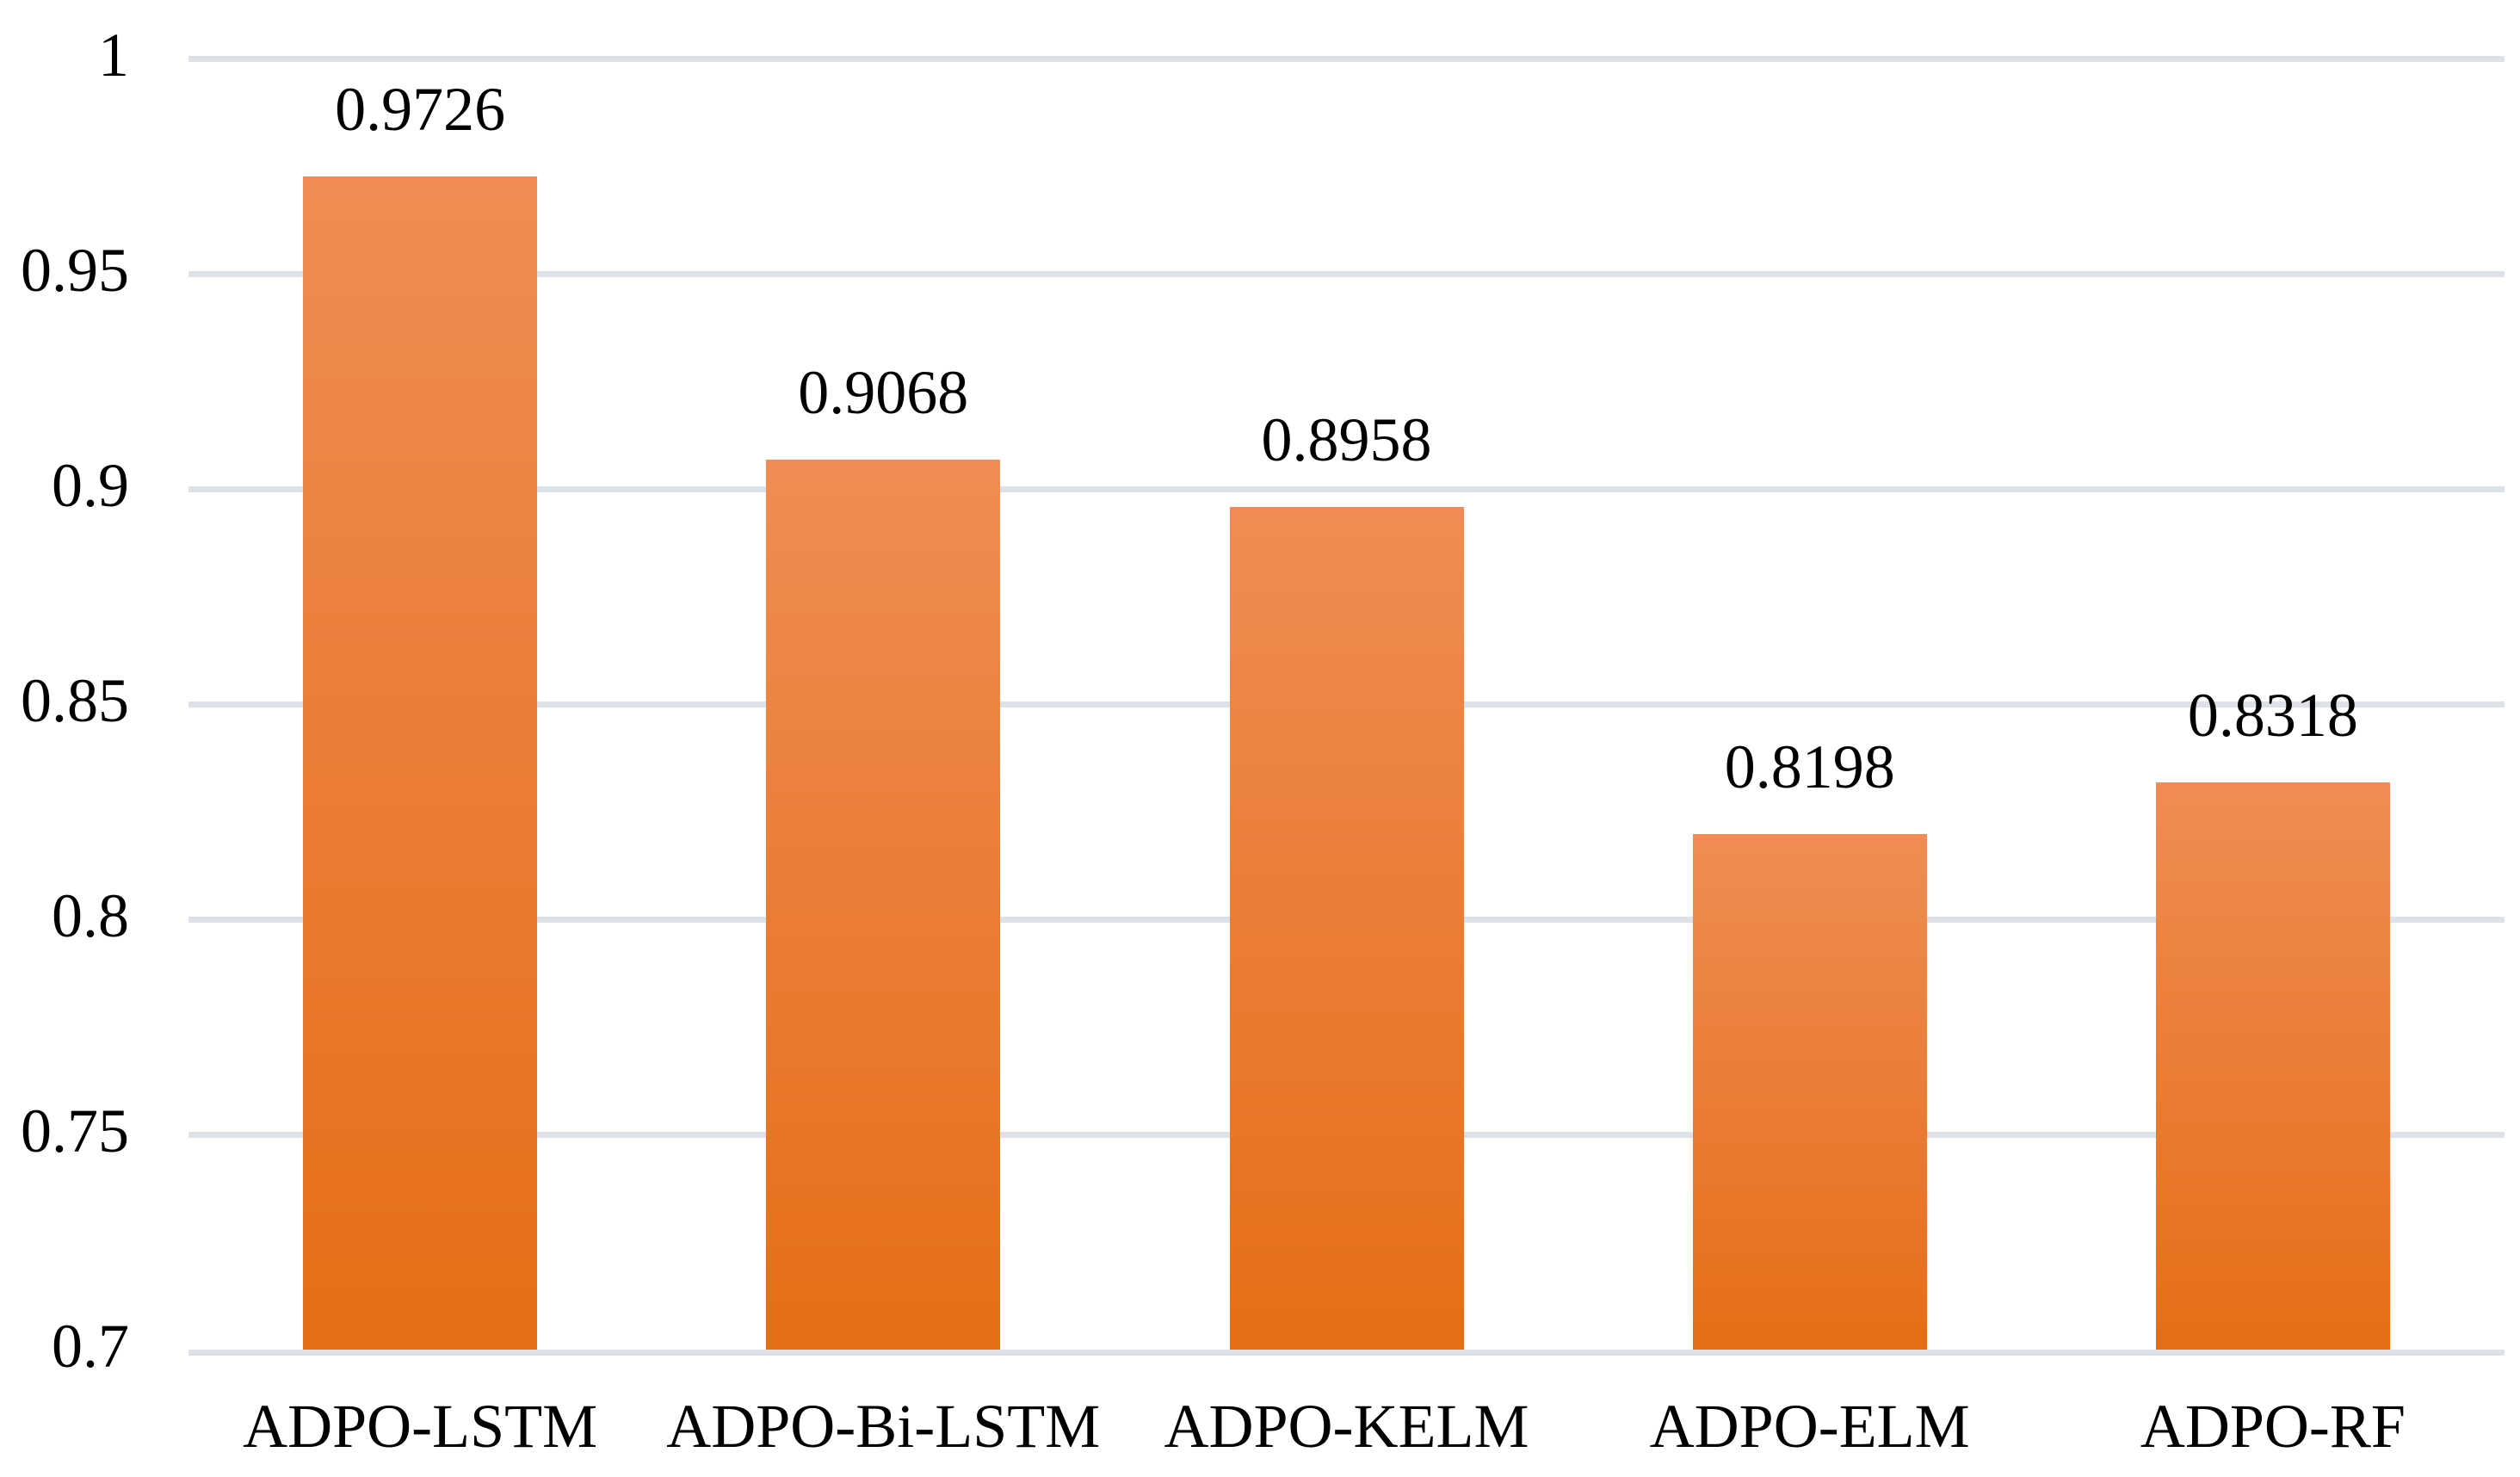 The width and height of the screenshot is (2520, 1477). Describe the element at coordinates (420, 763) in the screenshot. I see `bar-ADPO-LSTM` at that location.